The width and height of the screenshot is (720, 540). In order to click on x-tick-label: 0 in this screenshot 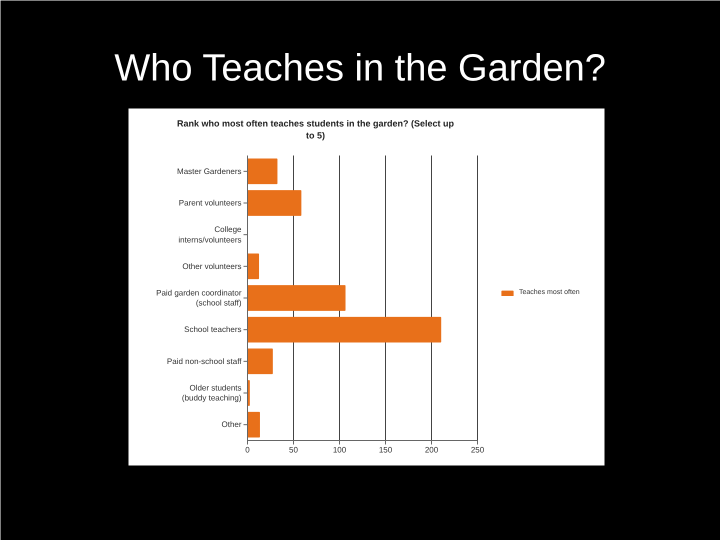, I will do `click(247, 450)`.